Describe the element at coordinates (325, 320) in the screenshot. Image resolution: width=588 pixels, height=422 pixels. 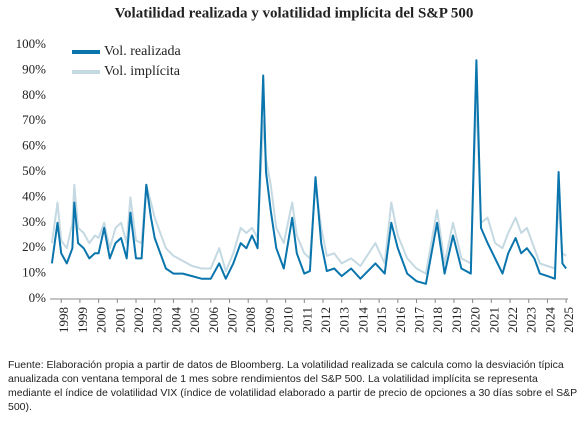
I see `x-tick-label: 2012` at that location.